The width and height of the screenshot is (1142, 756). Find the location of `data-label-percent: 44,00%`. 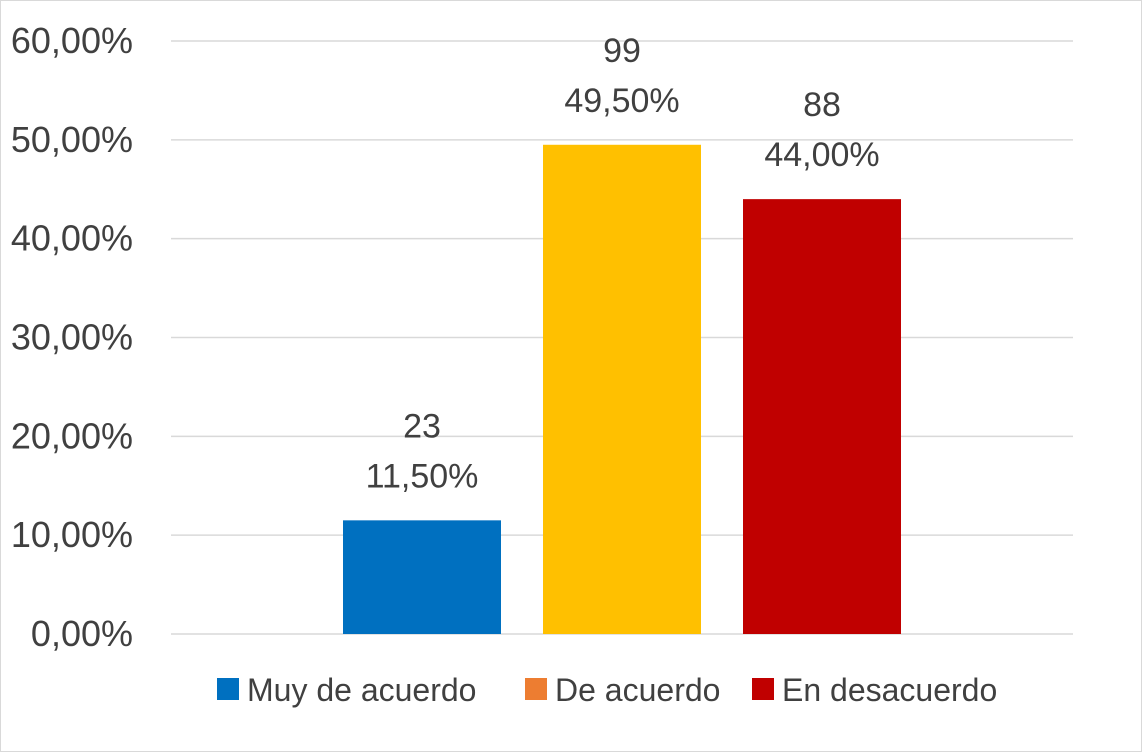

data-label-percent: 44,00% is located at coordinates (821, 155).